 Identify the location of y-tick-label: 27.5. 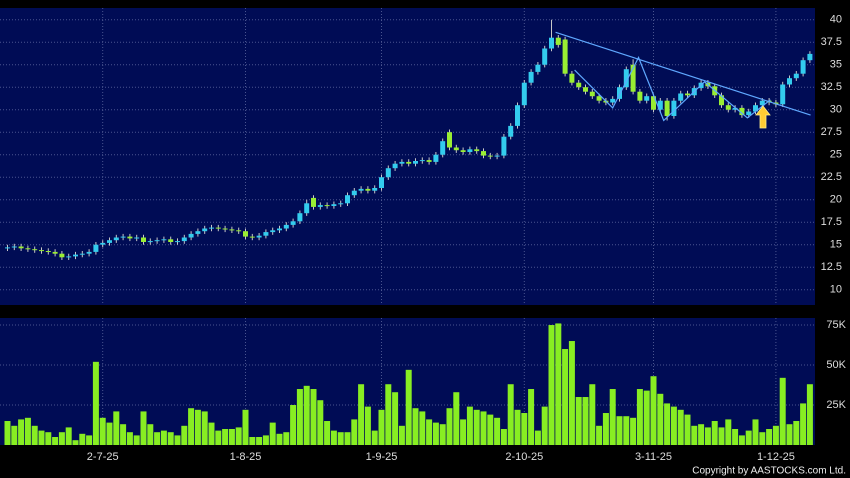
(831, 132).